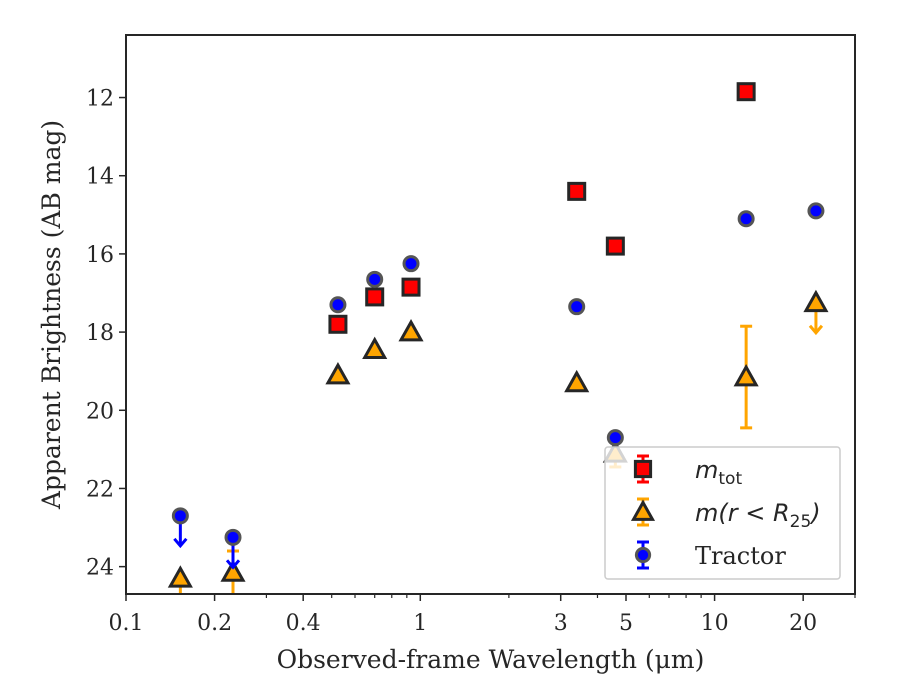  Describe the element at coordinates (100, 489) in the screenshot. I see `y-tick-label: 22` at that location.